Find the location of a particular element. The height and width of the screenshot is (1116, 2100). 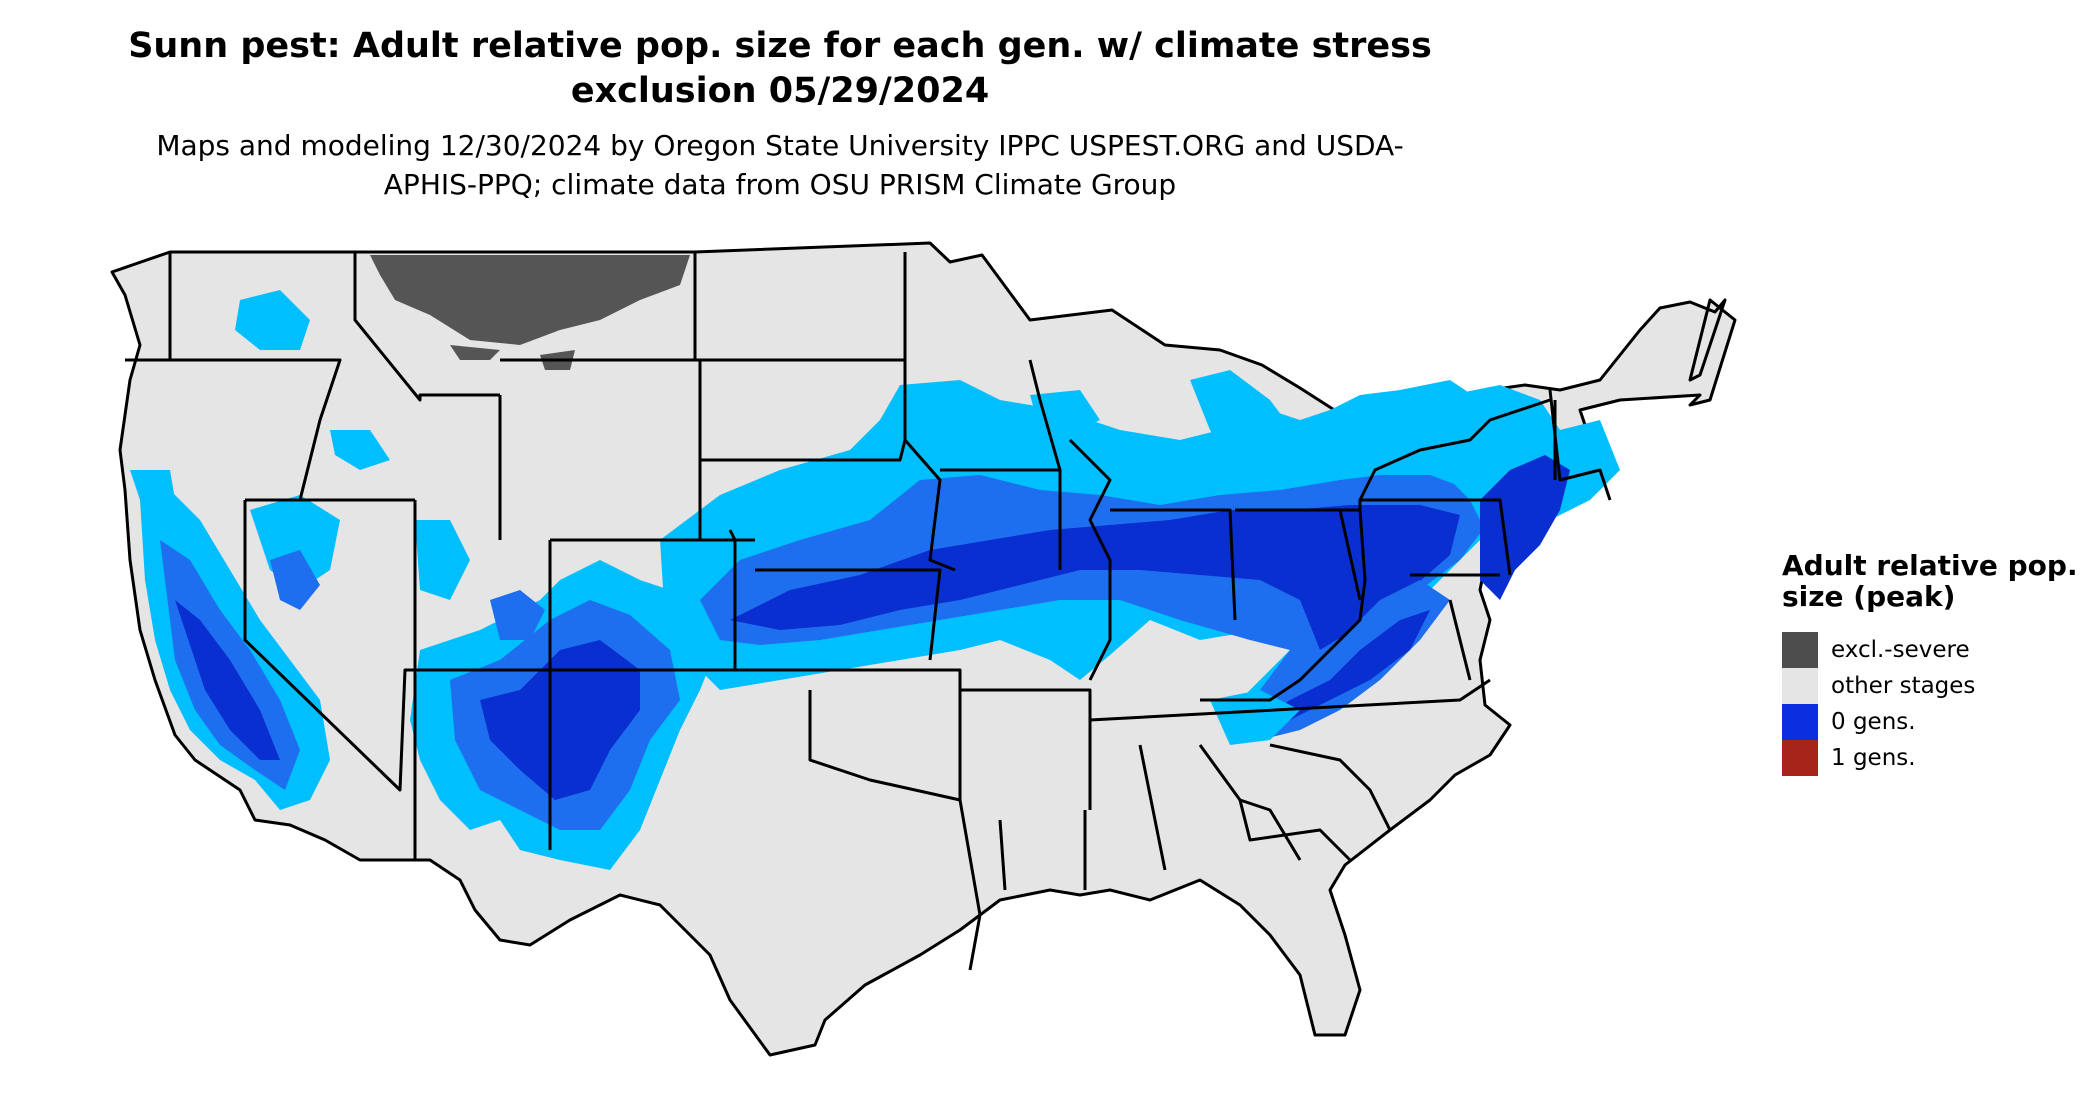

legend-item-1-gens: 1 gens. is located at coordinates (1932, 758).